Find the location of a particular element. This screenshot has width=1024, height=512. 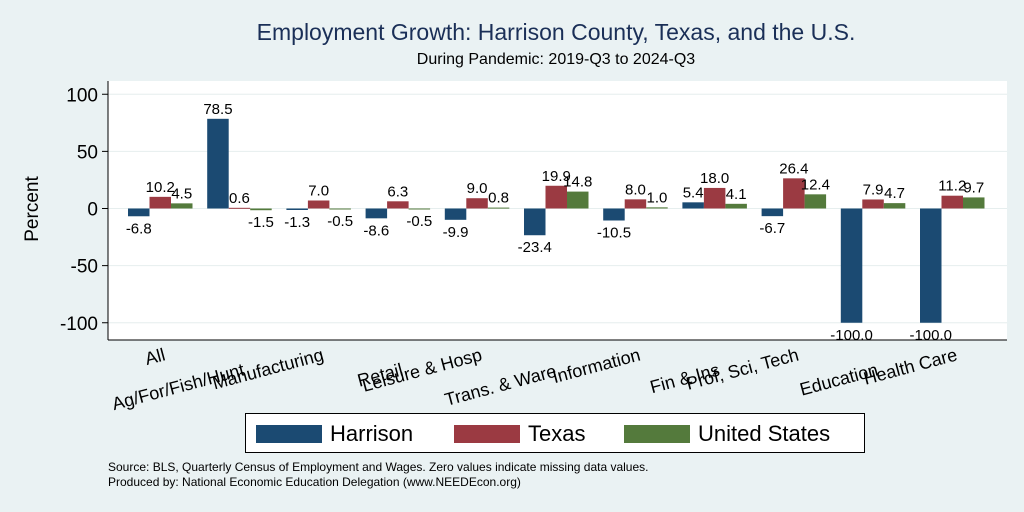

y-tick-label: 50 is located at coordinates (87, 152).